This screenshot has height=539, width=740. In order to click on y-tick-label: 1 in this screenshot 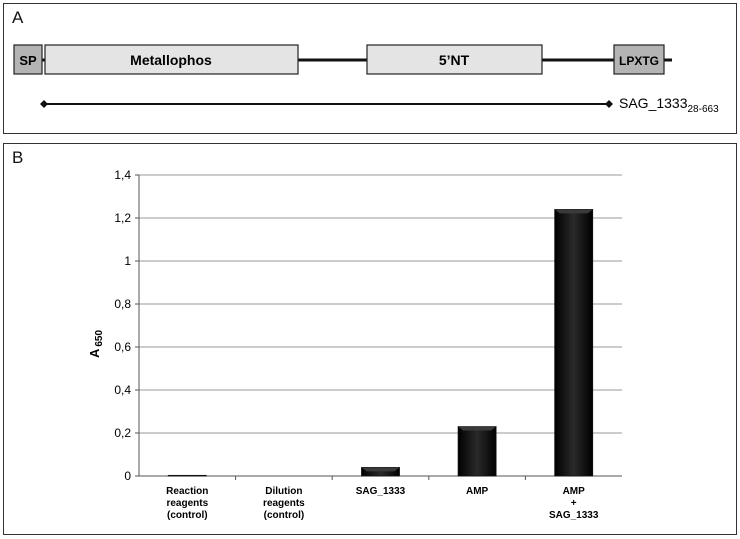, I will do `click(127, 261)`.